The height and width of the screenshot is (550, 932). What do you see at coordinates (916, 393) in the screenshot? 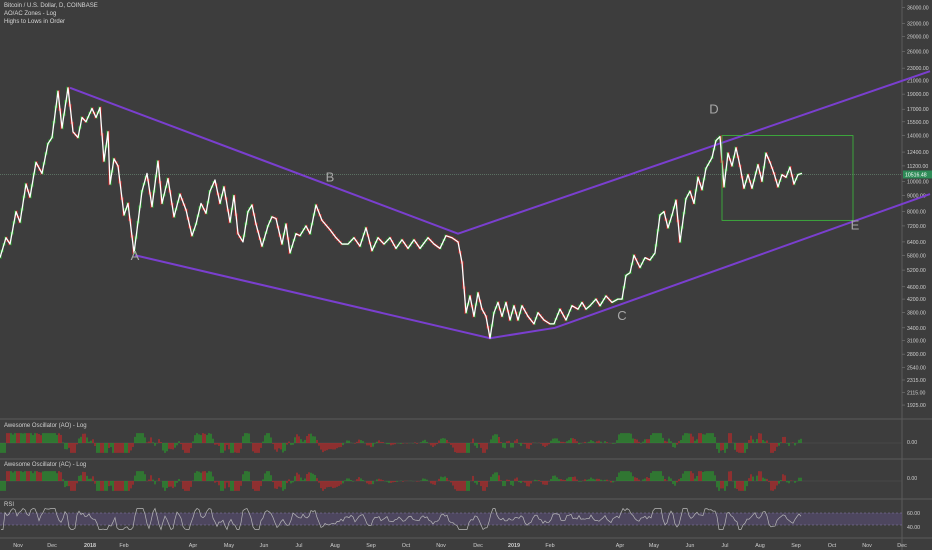
I see `y-tick-label: 2115.00` at bounding box center [916, 393].